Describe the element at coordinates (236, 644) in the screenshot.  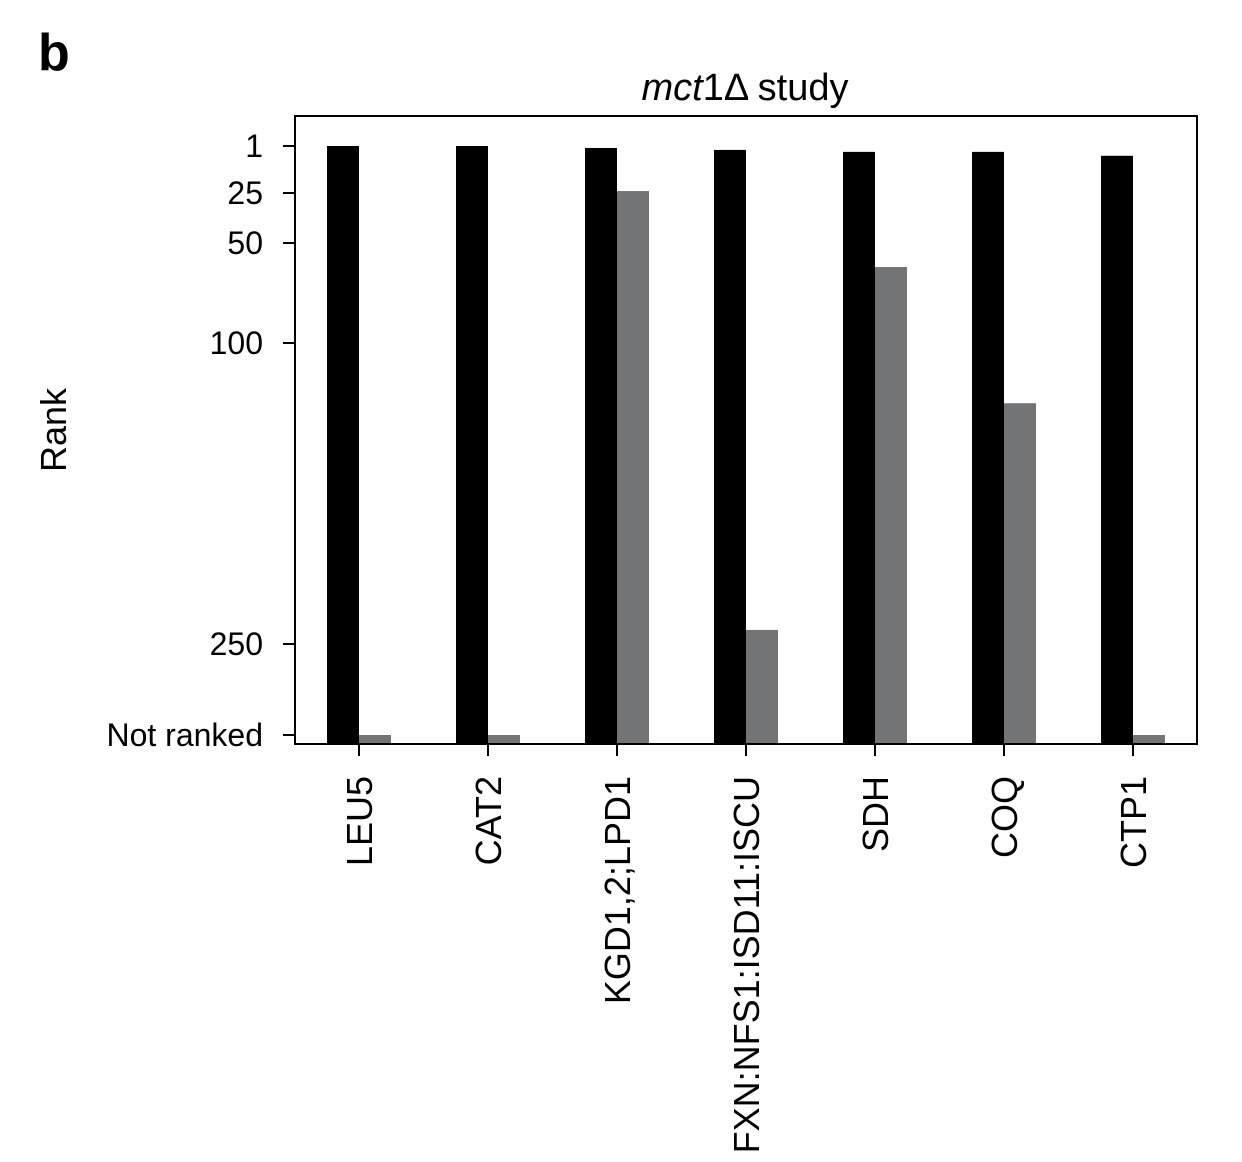
I see `y-tick-label: 250` at that location.